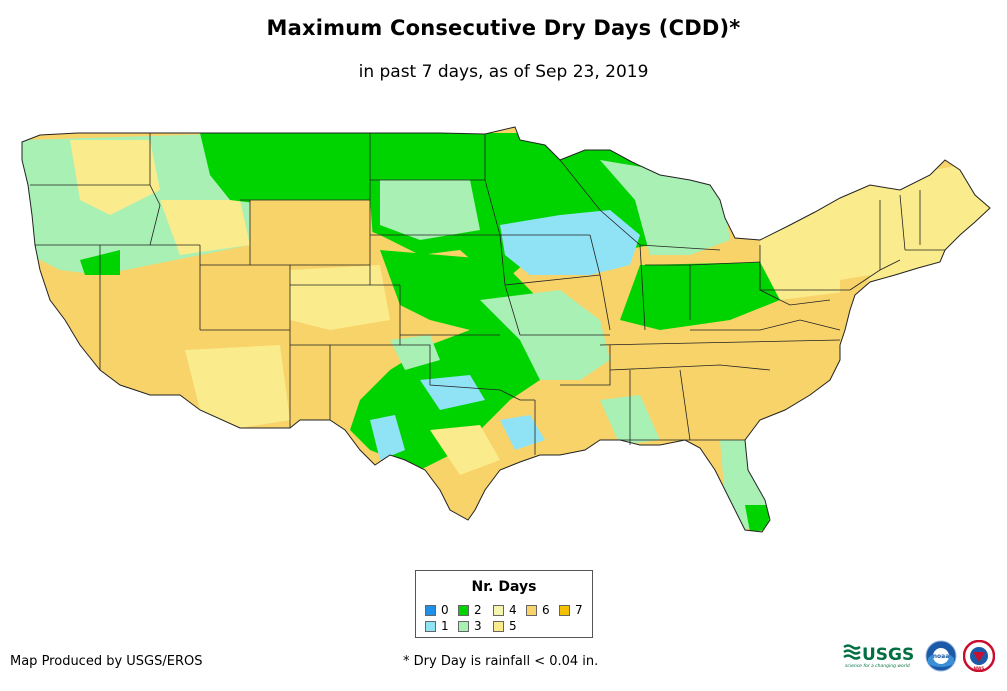 Image resolution: width=1007 pixels, height=691 pixels. I want to click on nws-logo: NWS, so click(979, 656).